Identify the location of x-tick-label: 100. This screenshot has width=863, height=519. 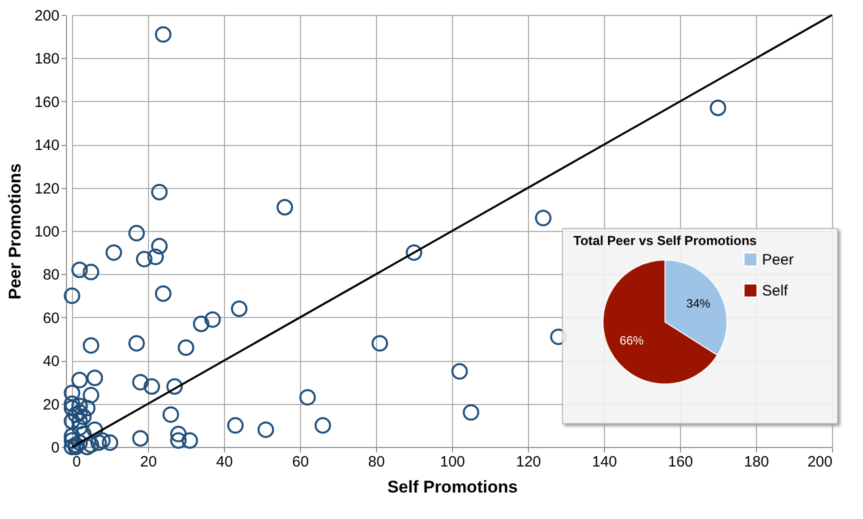
(453, 462).